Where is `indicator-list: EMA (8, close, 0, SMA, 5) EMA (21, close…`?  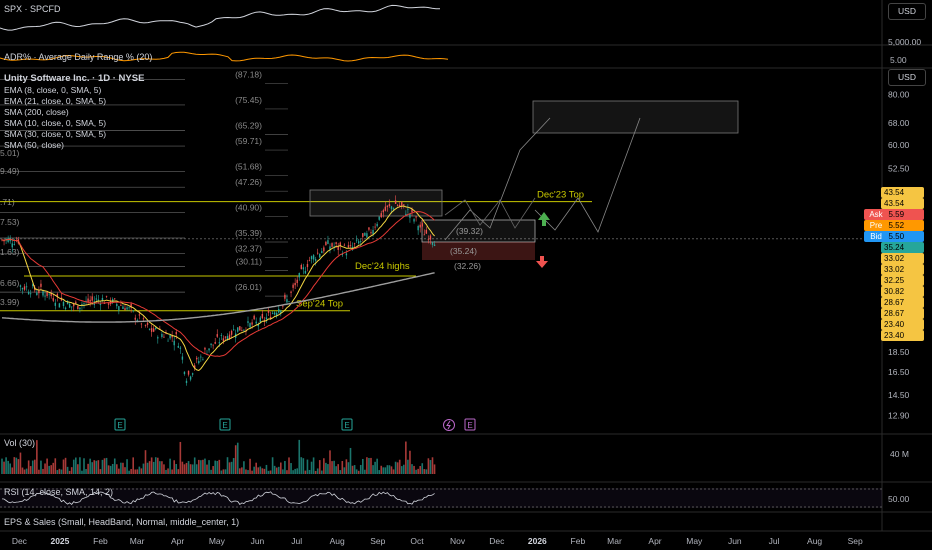
indicator-list: EMA (8, close, 0, SMA, 5) EMA (21, close… is located at coordinates (55, 118).